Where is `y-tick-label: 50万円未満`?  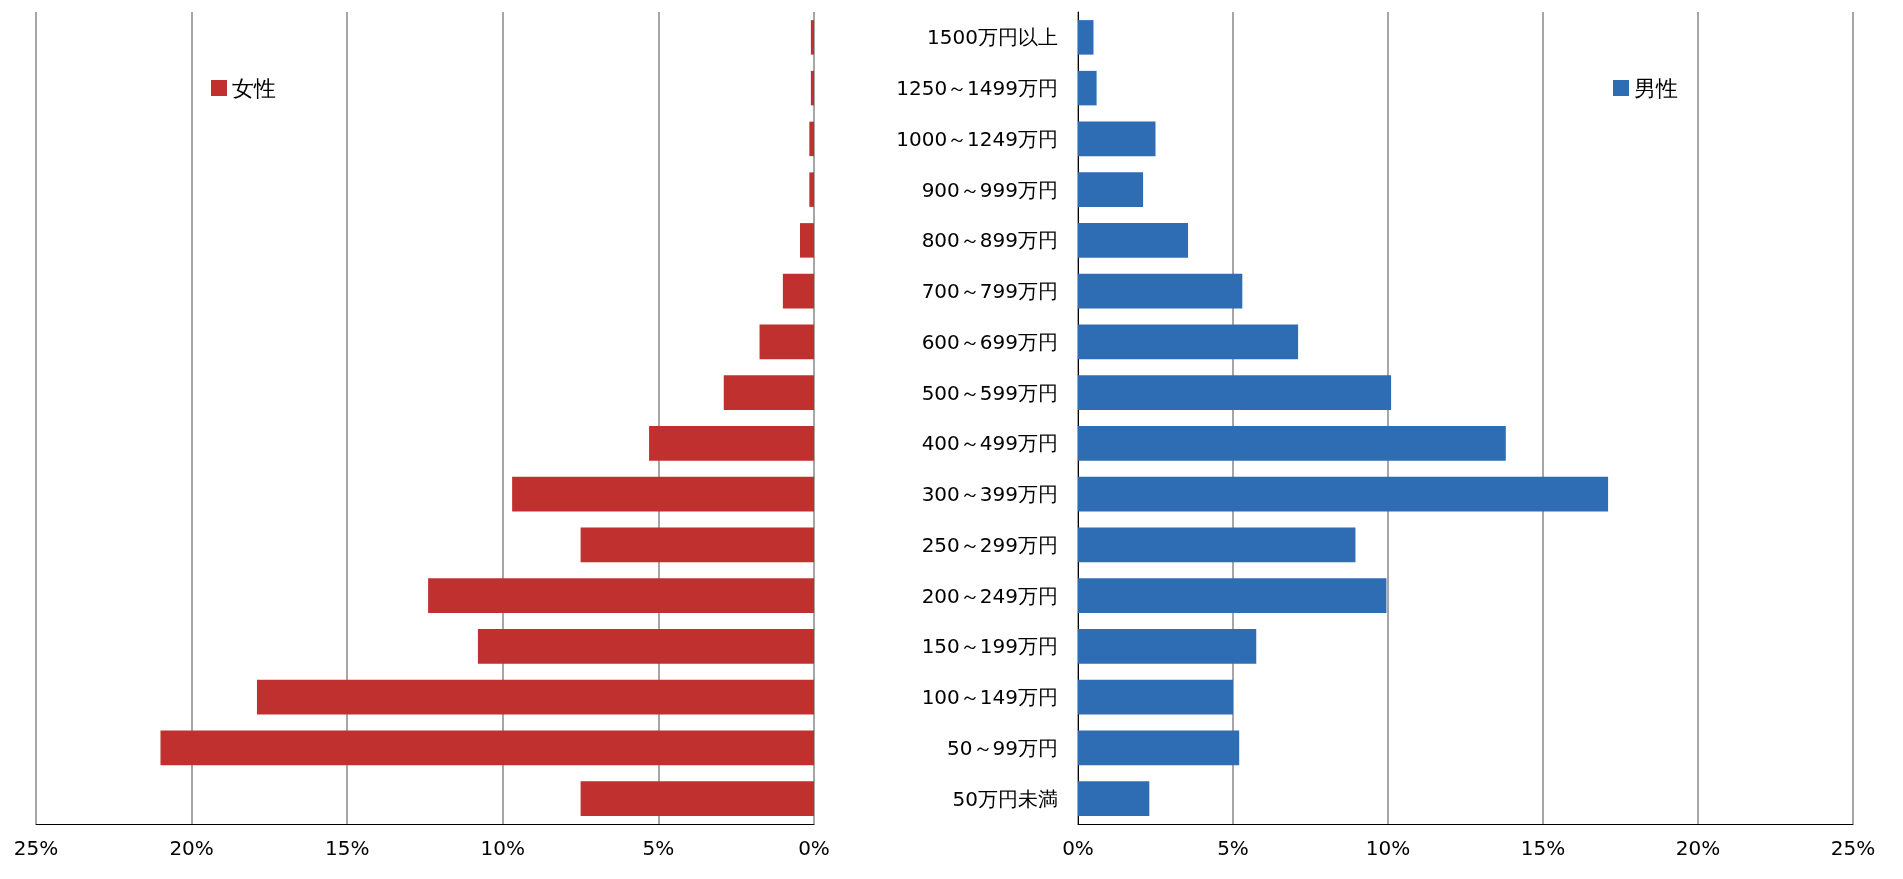 y-tick-label: 50万円未満 is located at coordinates (1005, 798).